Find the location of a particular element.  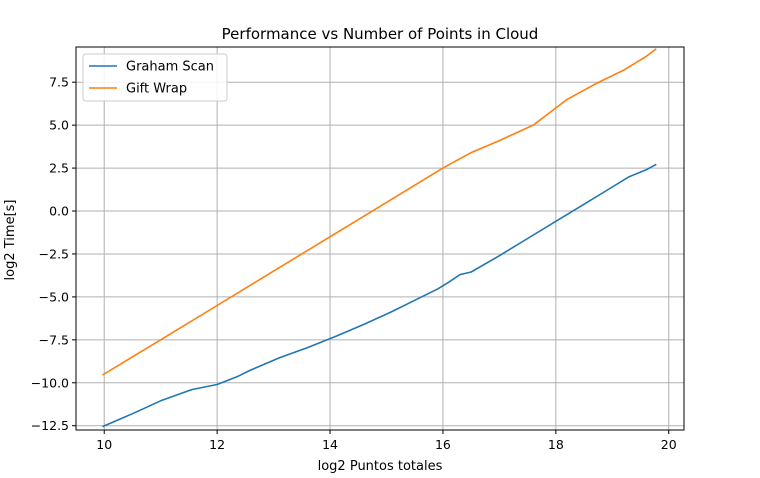

y-tick-label: 5.0 is located at coordinates (59, 125).